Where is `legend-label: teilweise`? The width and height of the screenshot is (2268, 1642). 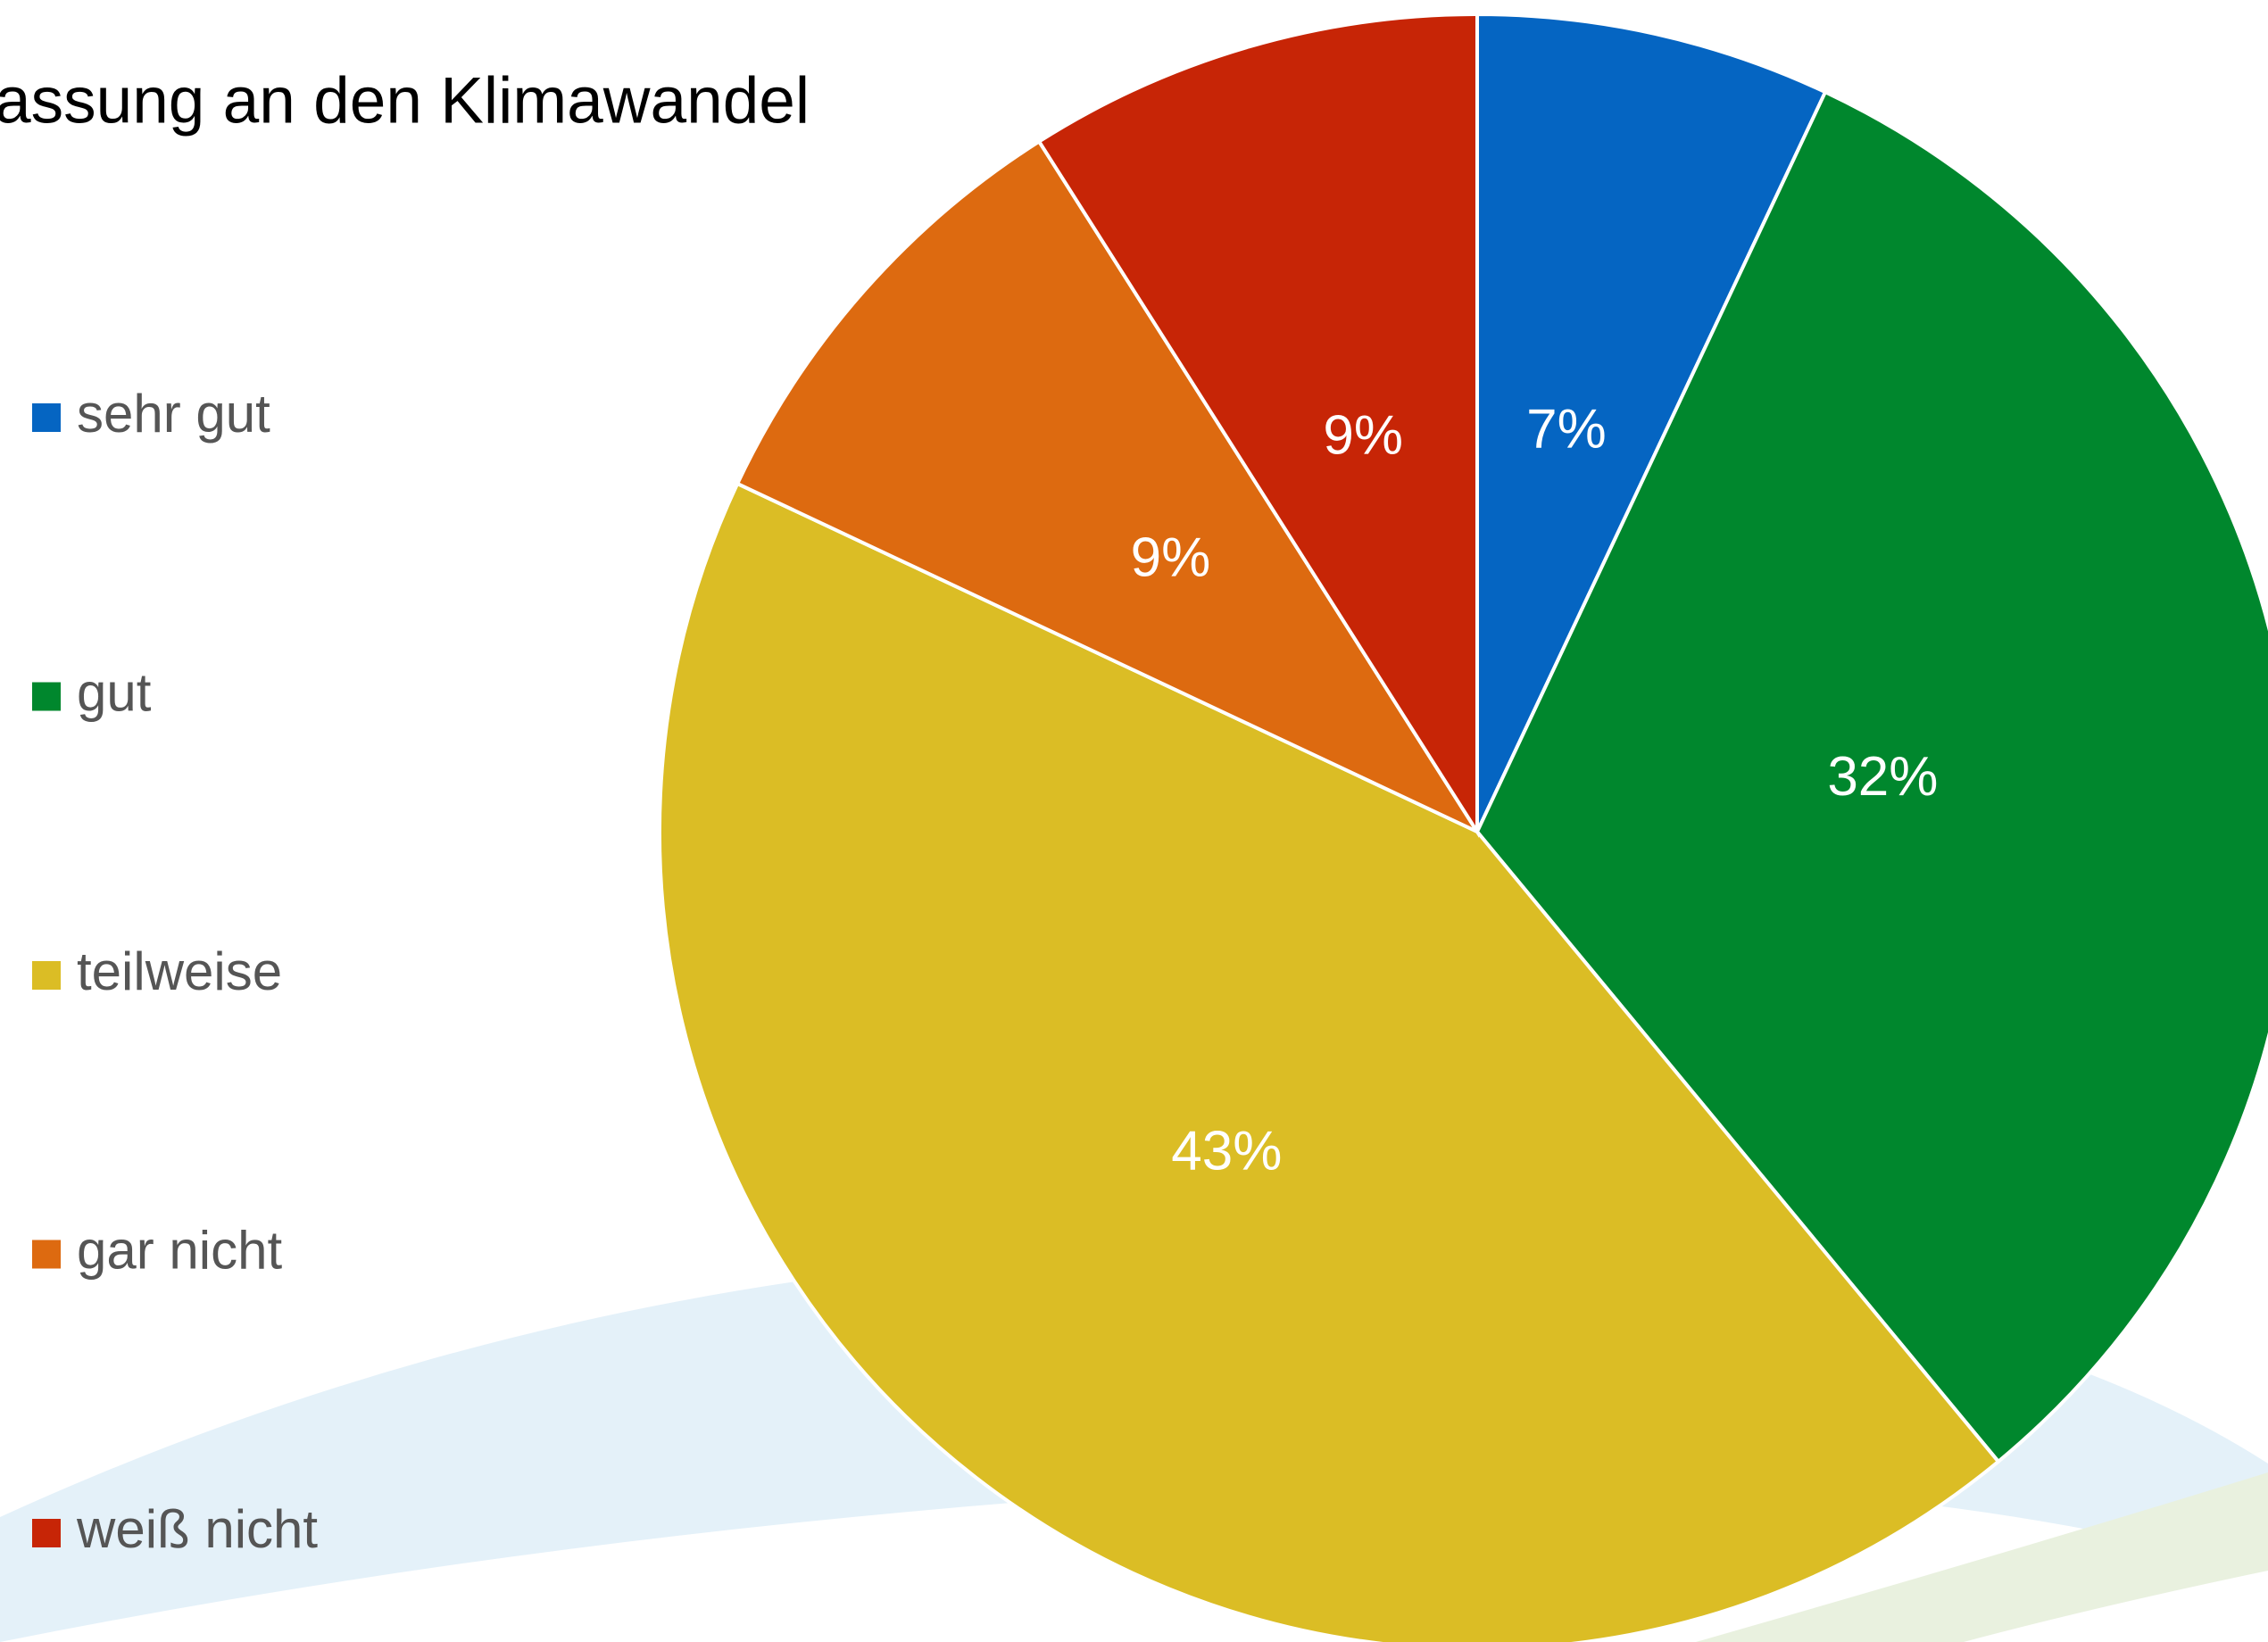
legend-label: teilweise is located at coordinates (180, 971).